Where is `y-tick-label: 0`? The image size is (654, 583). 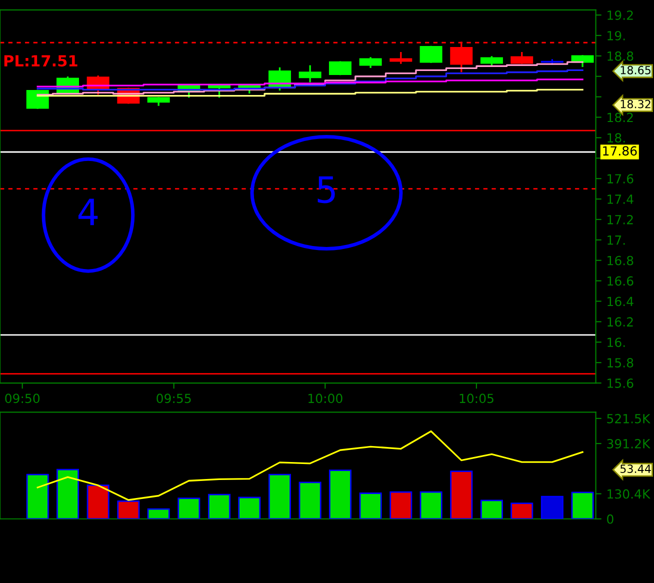
y-tick-label: 0 is located at coordinates (610, 519).